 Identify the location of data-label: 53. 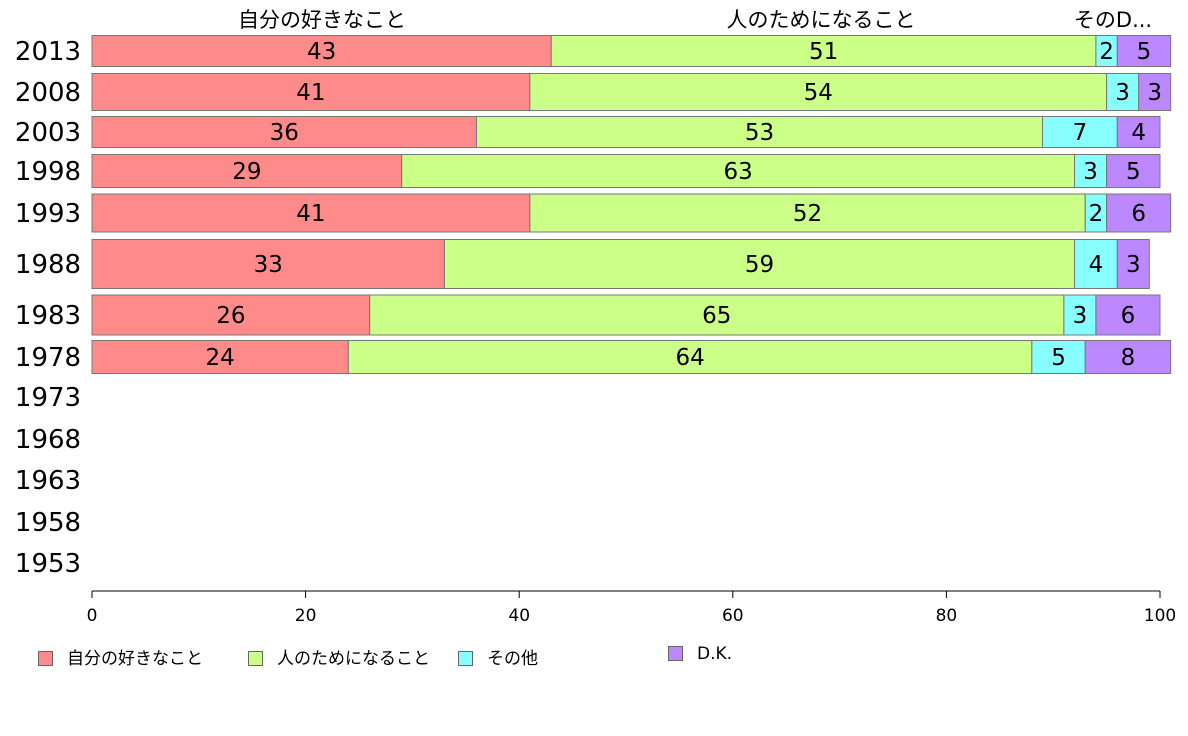
(759, 133).